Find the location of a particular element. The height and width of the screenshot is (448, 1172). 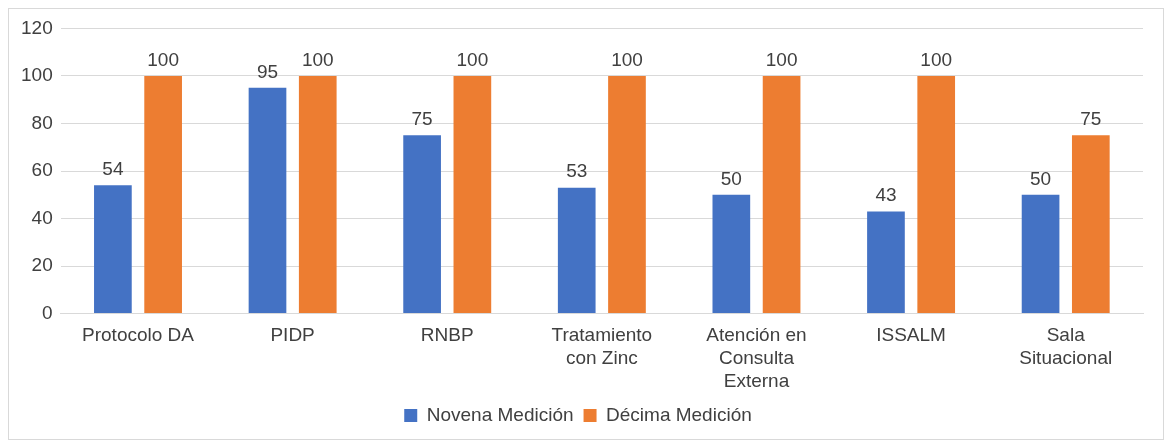

y-tick-label: 100 is located at coordinates (37, 75).